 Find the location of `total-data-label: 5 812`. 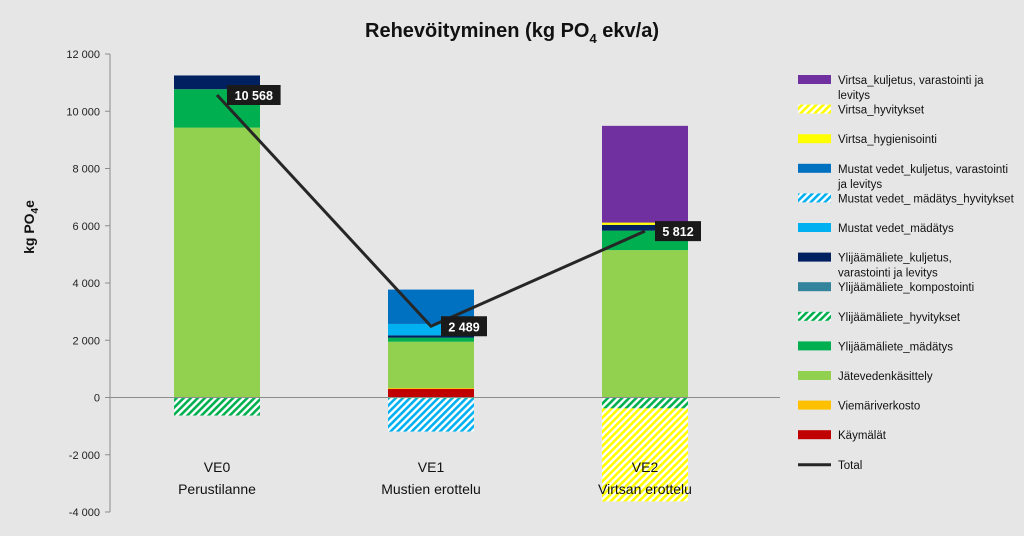

total-data-label: 5 812 is located at coordinates (677, 232).